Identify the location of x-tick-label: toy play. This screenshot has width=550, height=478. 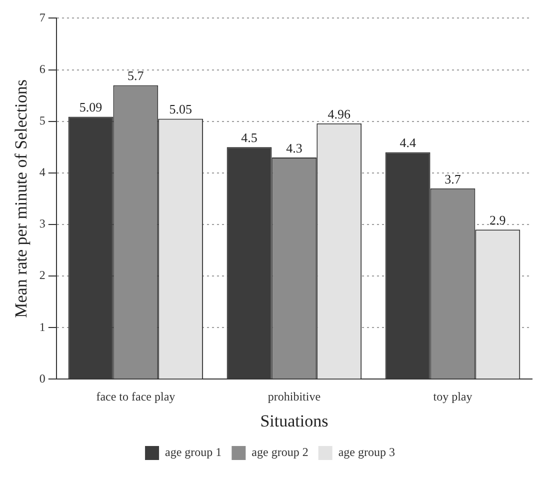
(452, 397).